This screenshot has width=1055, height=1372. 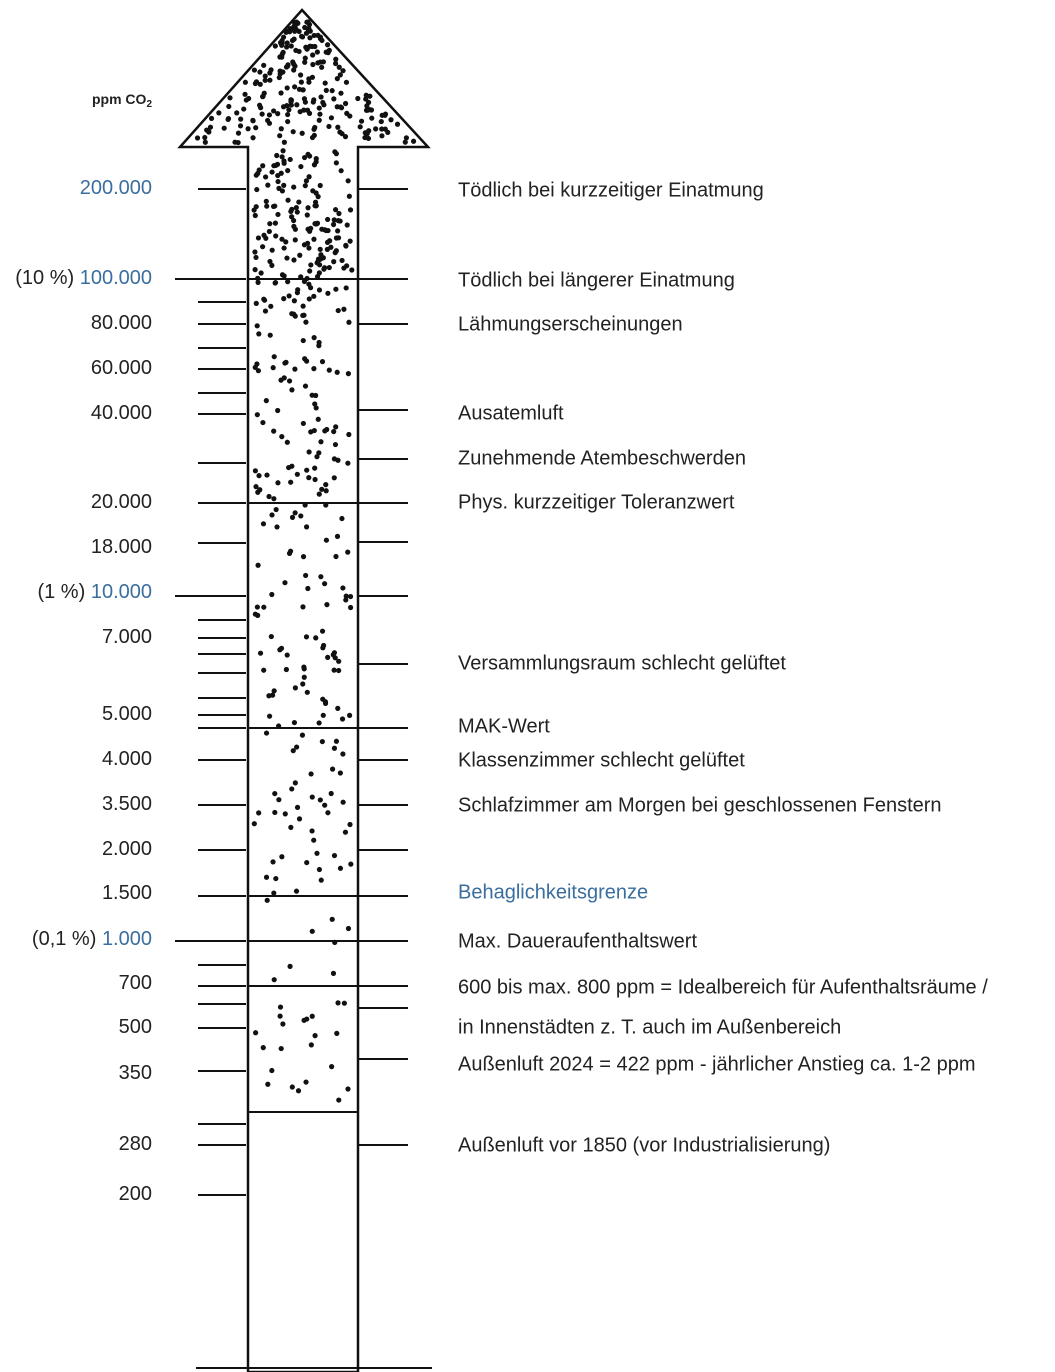 I want to click on left-label: 280, so click(x=135, y=1144).